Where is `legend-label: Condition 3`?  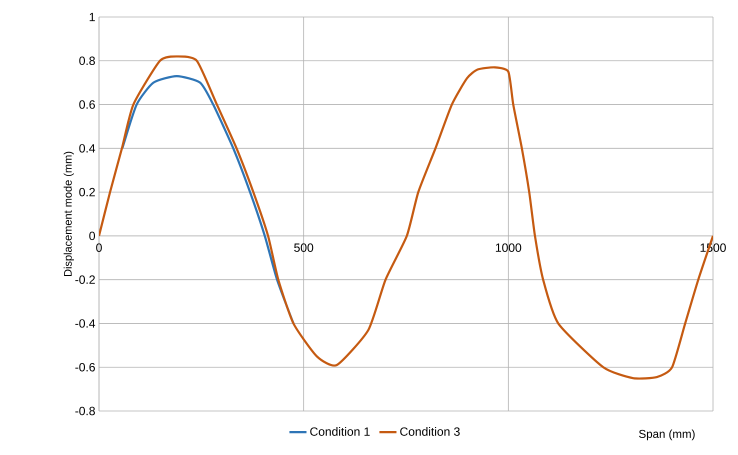 legend-label: Condition 3 is located at coordinates (430, 431).